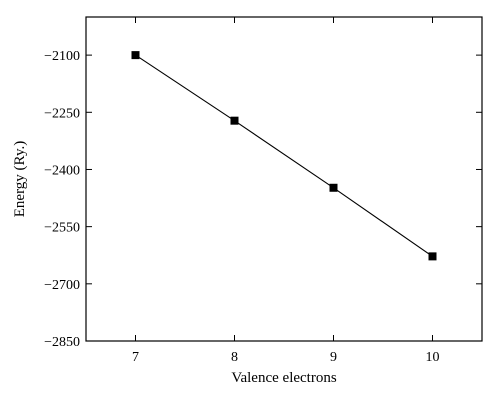  What do you see at coordinates (234, 357) in the screenshot?
I see `x-tick-label: 8` at bounding box center [234, 357].